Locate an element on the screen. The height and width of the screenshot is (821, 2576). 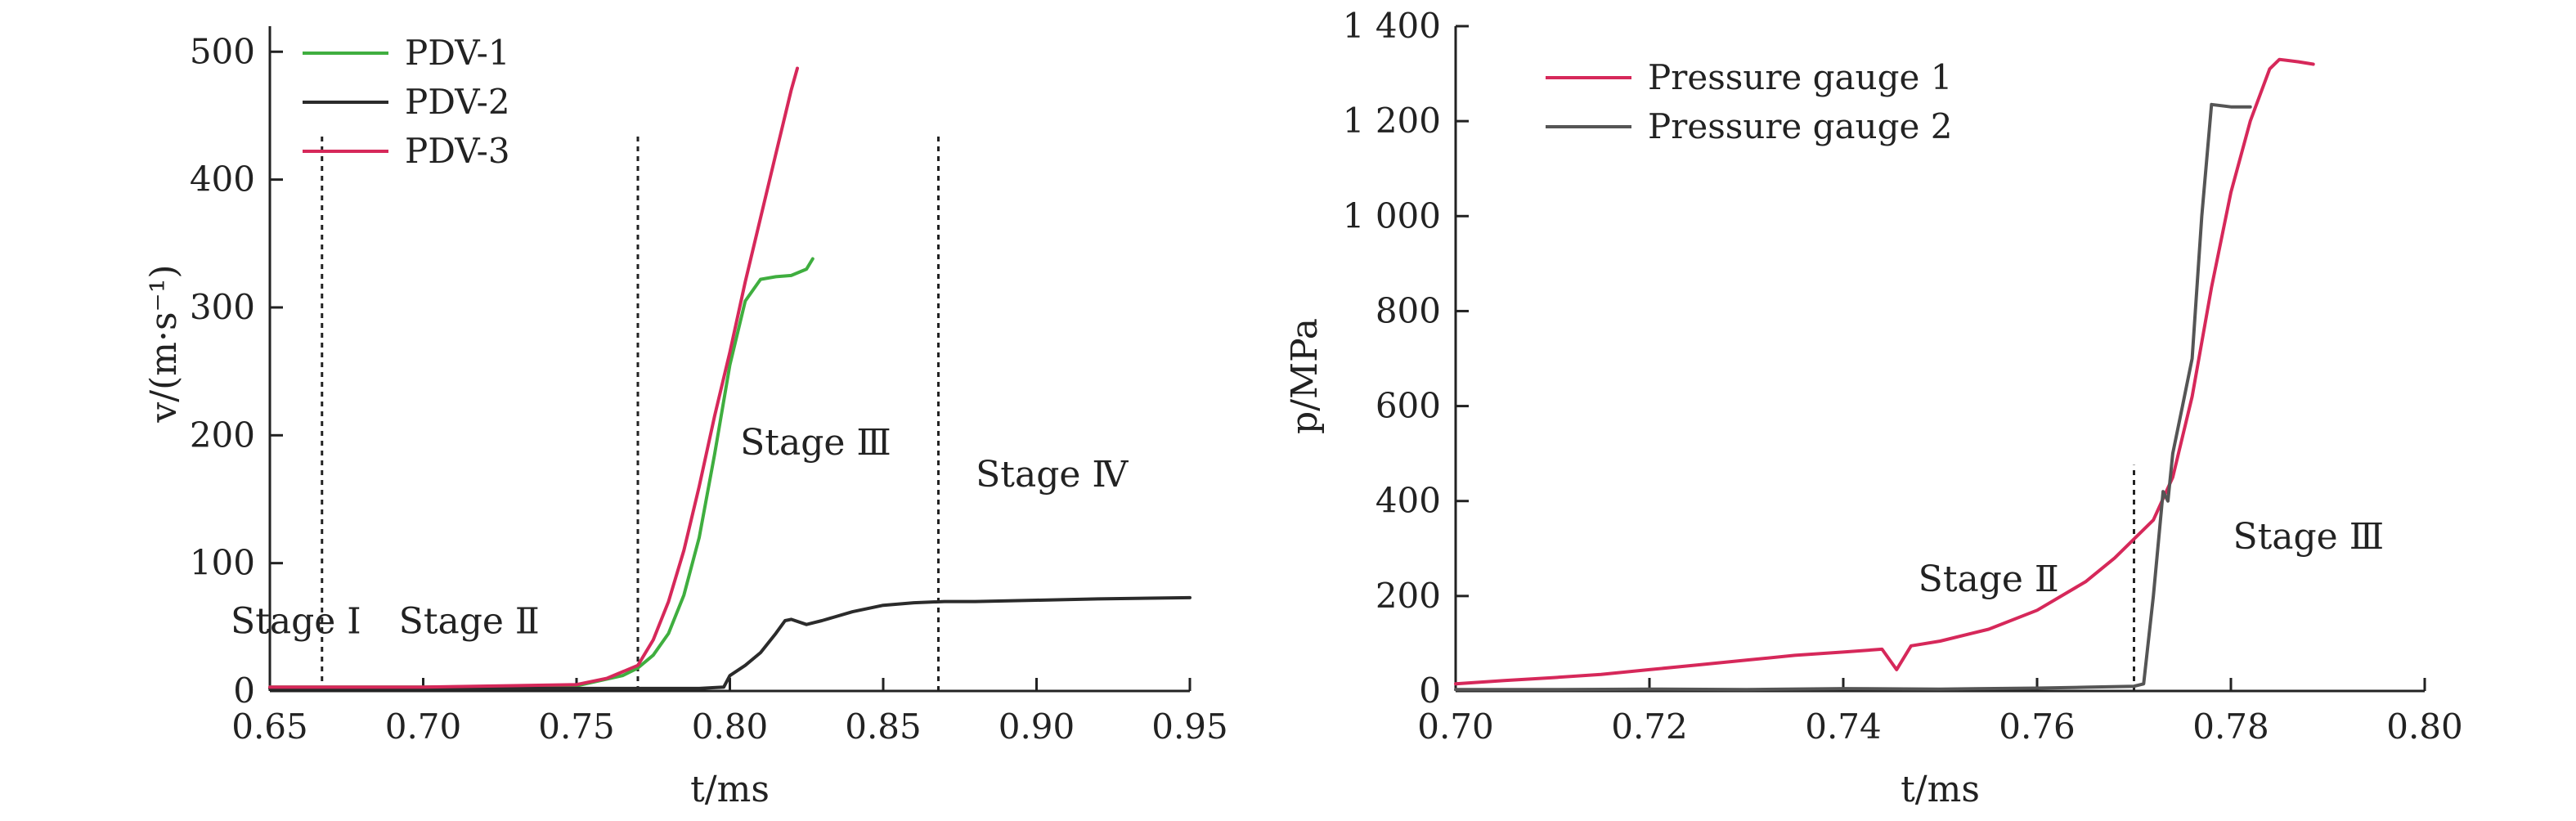
x-tick-label: 0.75 is located at coordinates (576, 727).